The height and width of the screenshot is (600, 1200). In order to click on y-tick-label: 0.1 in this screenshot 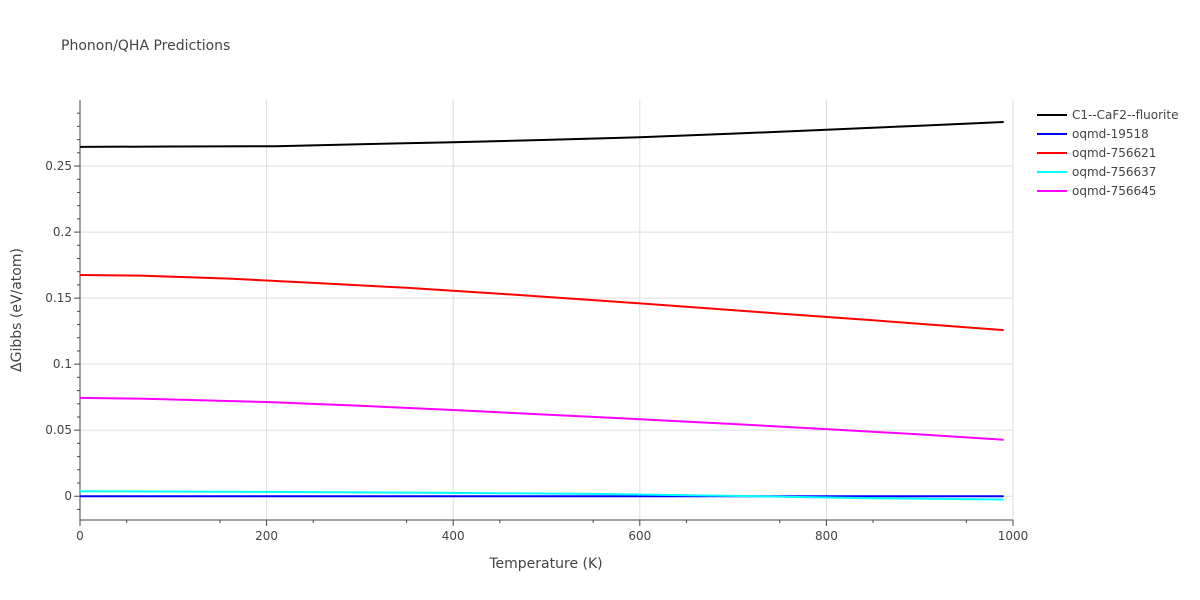, I will do `click(62, 364)`.